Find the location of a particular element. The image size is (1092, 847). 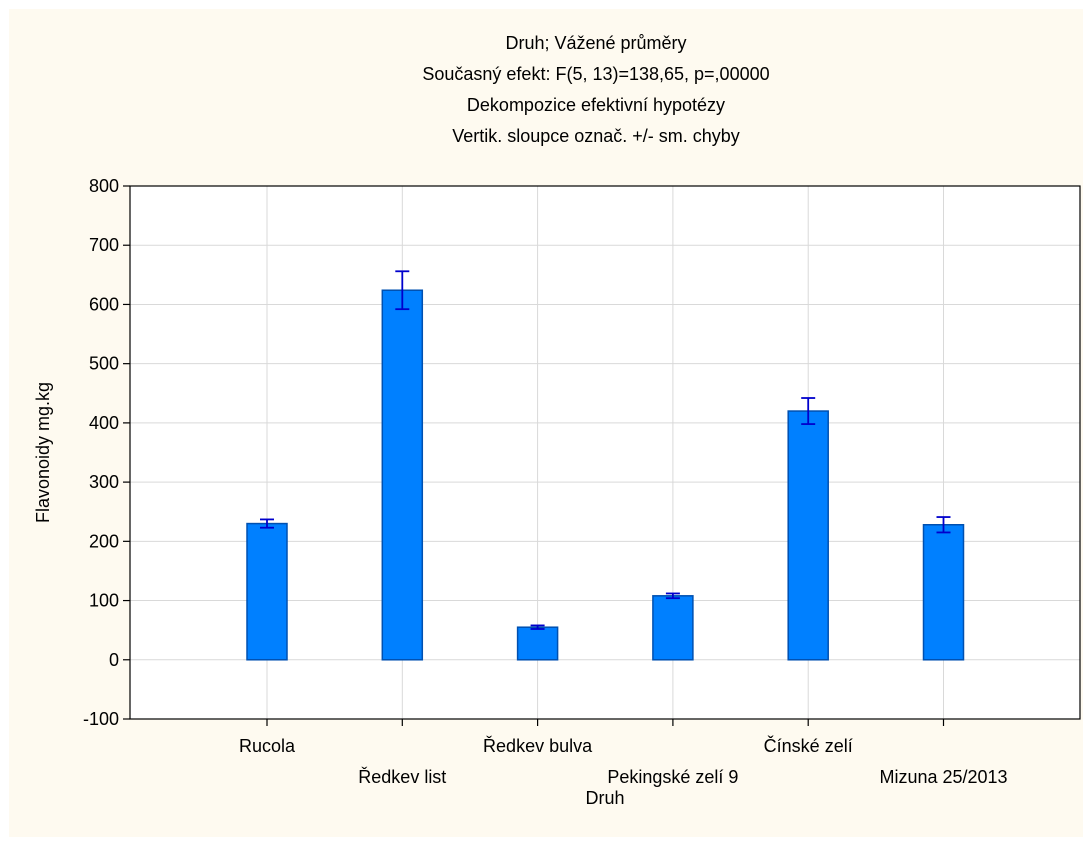

y-tick-label-5: 400 is located at coordinates (104, 423).